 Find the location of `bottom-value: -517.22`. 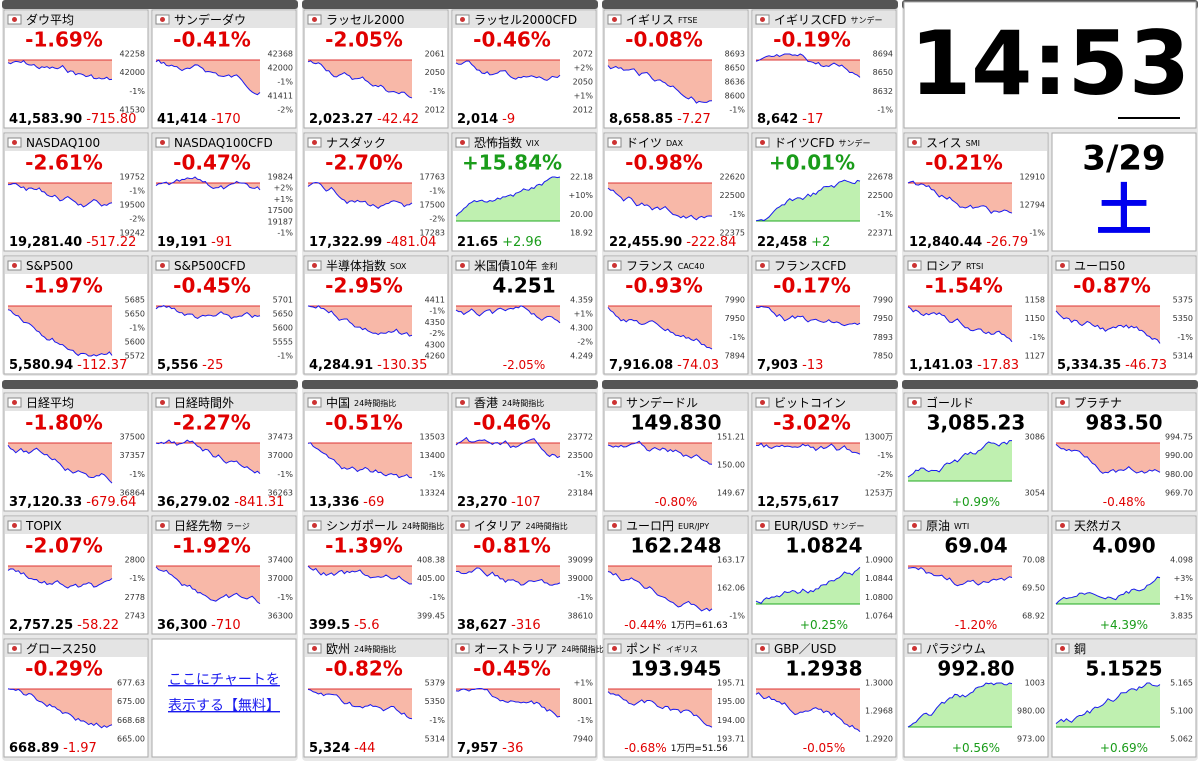

bottom-value: -517.22 is located at coordinates (111, 242).